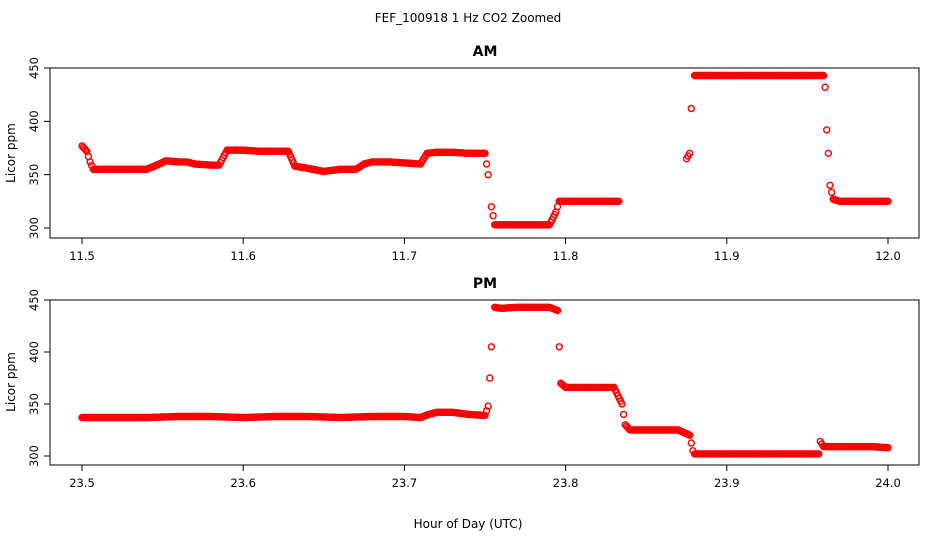  Describe the element at coordinates (34, 175) in the screenshot. I see `am-y-tick-label: 350` at that location.